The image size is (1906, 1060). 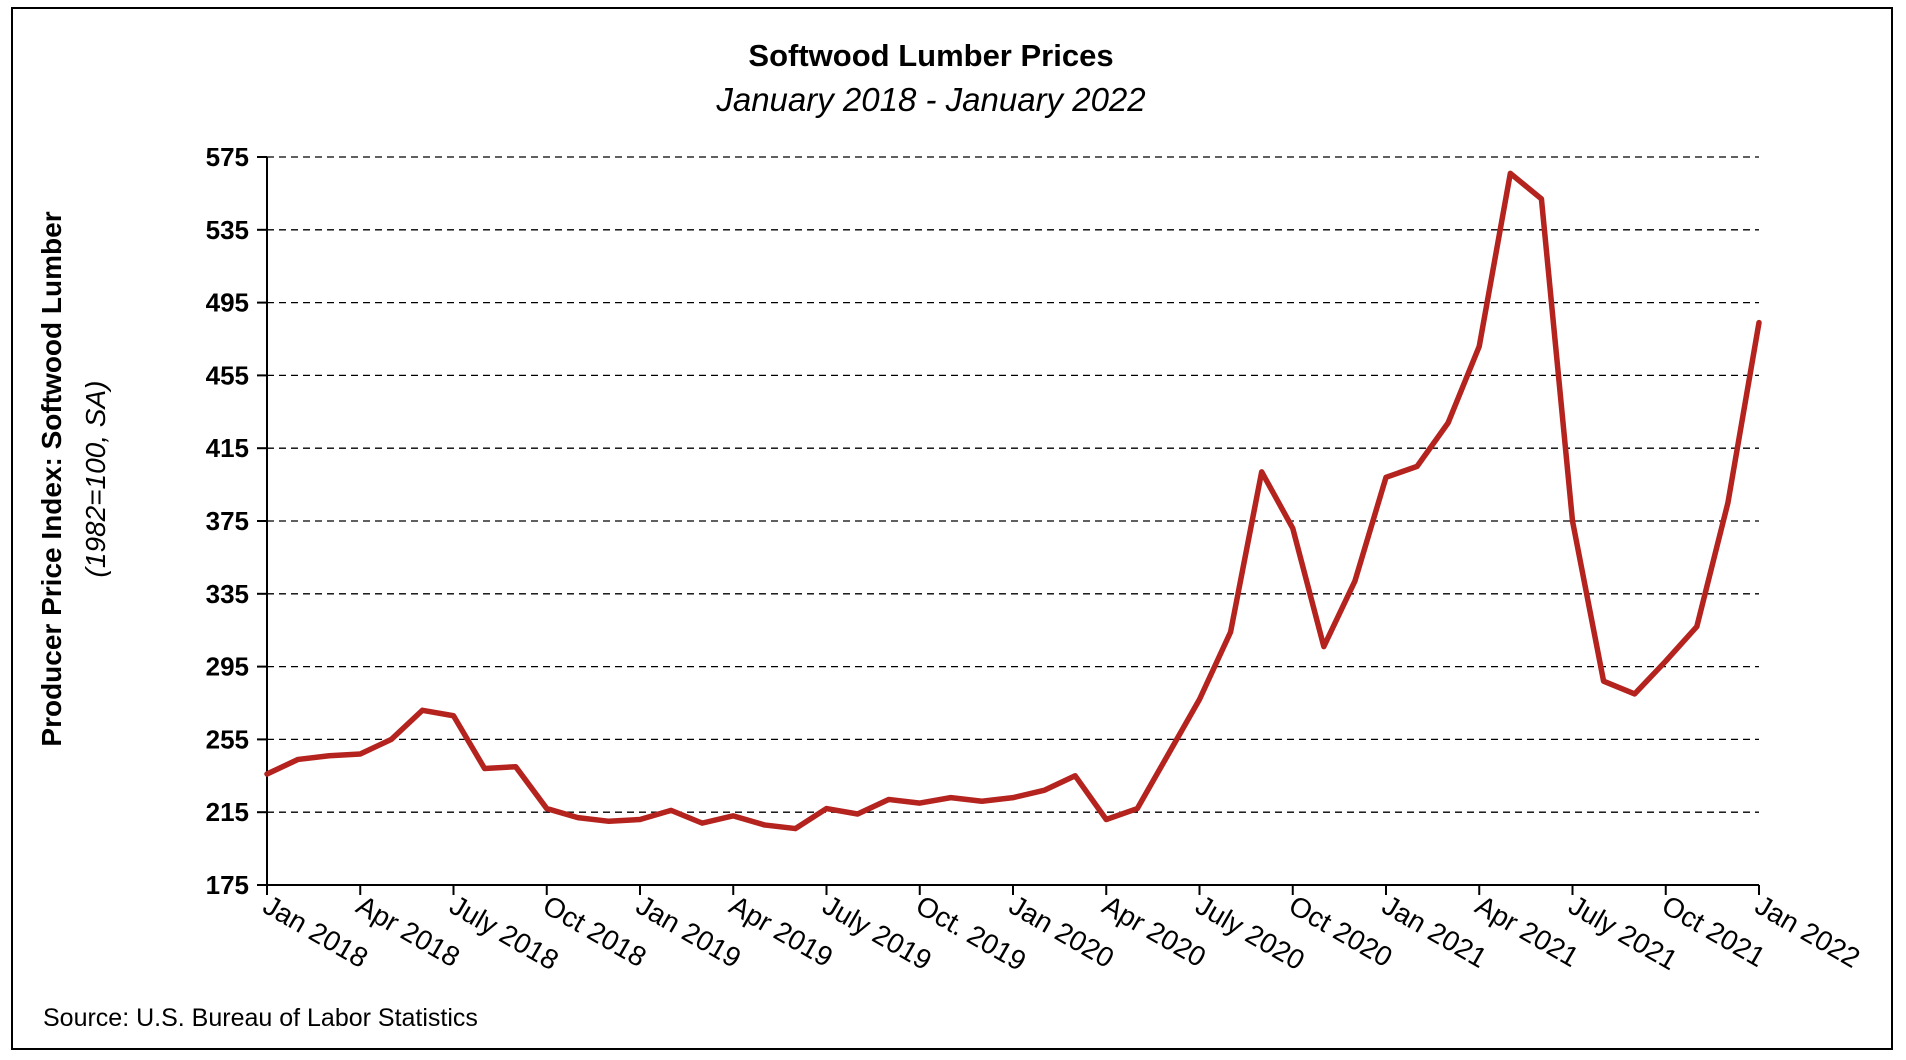 I want to click on y-tick-label: 455, so click(x=227, y=375).